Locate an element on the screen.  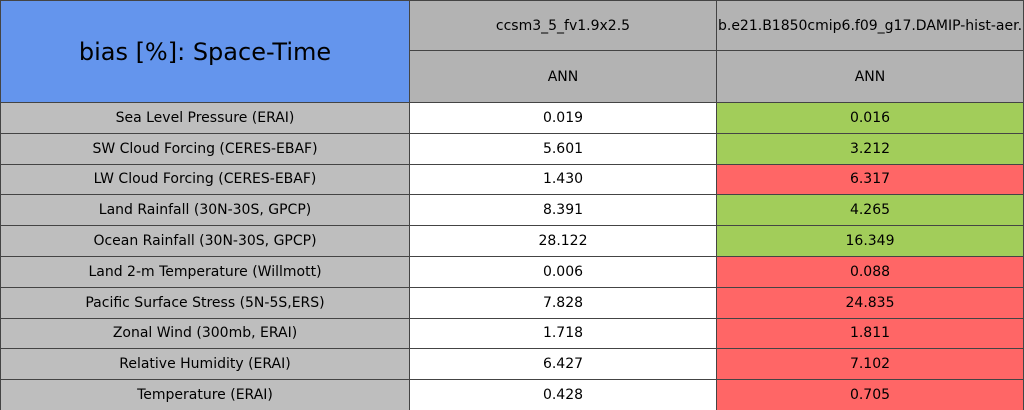
row-label: Pacific Surface Stress (5N-5S,ERS) is located at coordinates (205, 302).